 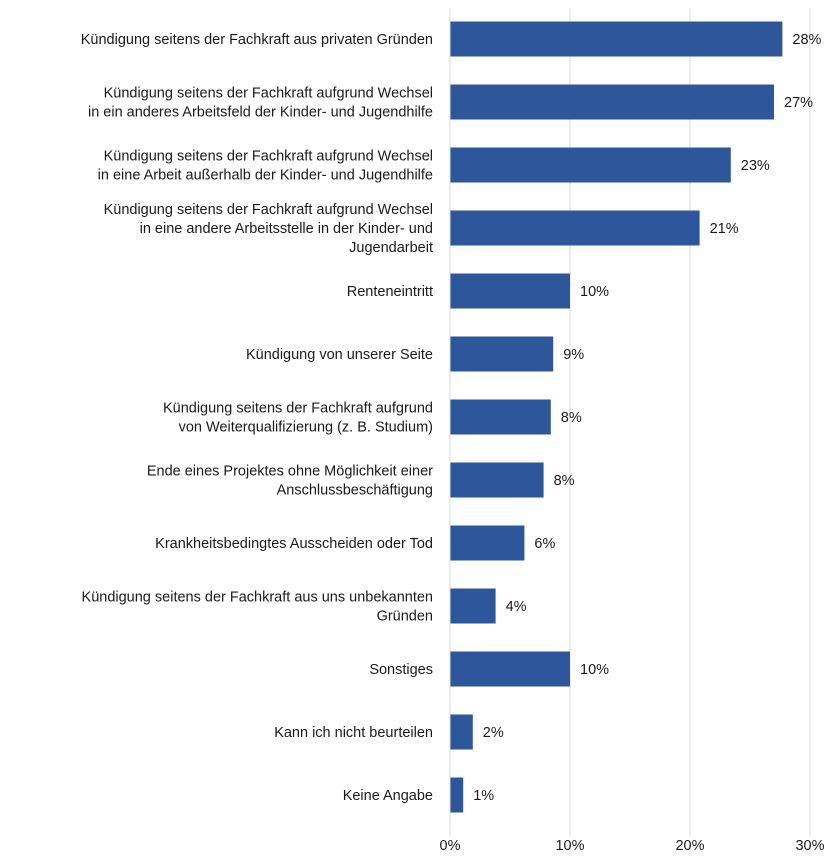 What do you see at coordinates (573, 355) in the screenshot?
I see `value-label-5: 9%` at bounding box center [573, 355].